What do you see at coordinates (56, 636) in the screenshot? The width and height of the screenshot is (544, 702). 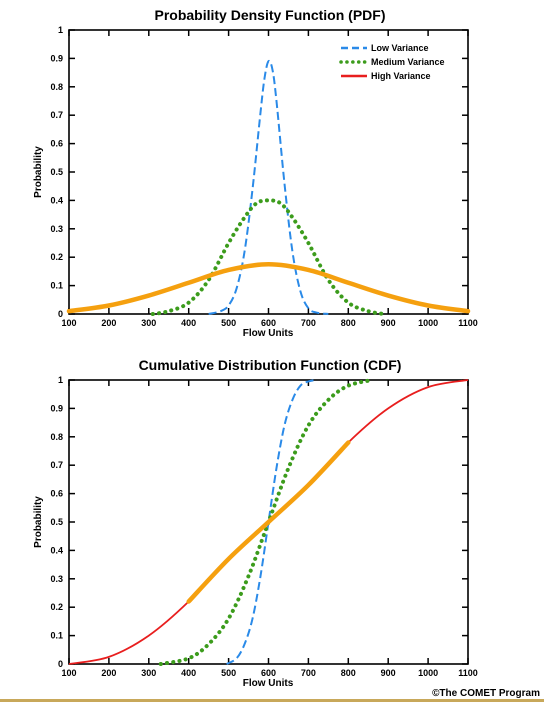 I see `cdf-ytick-label: 0.1` at bounding box center [56, 636].